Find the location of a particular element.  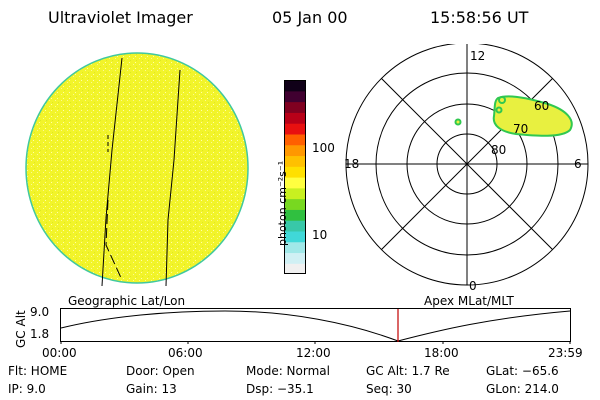

image-date: 05 Jan 00 is located at coordinates (310, 17).